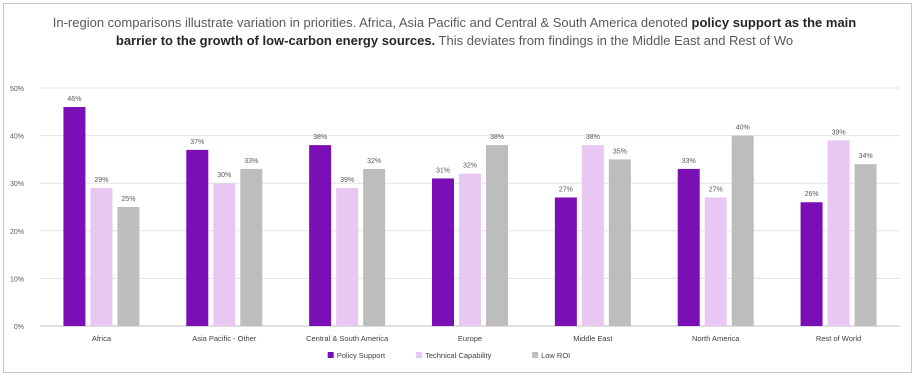 The width and height of the screenshot is (917, 378). What do you see at coordinates (101, 180) in the screenshot?
I see `data-label: 29%` at bounding box center [101, 180].